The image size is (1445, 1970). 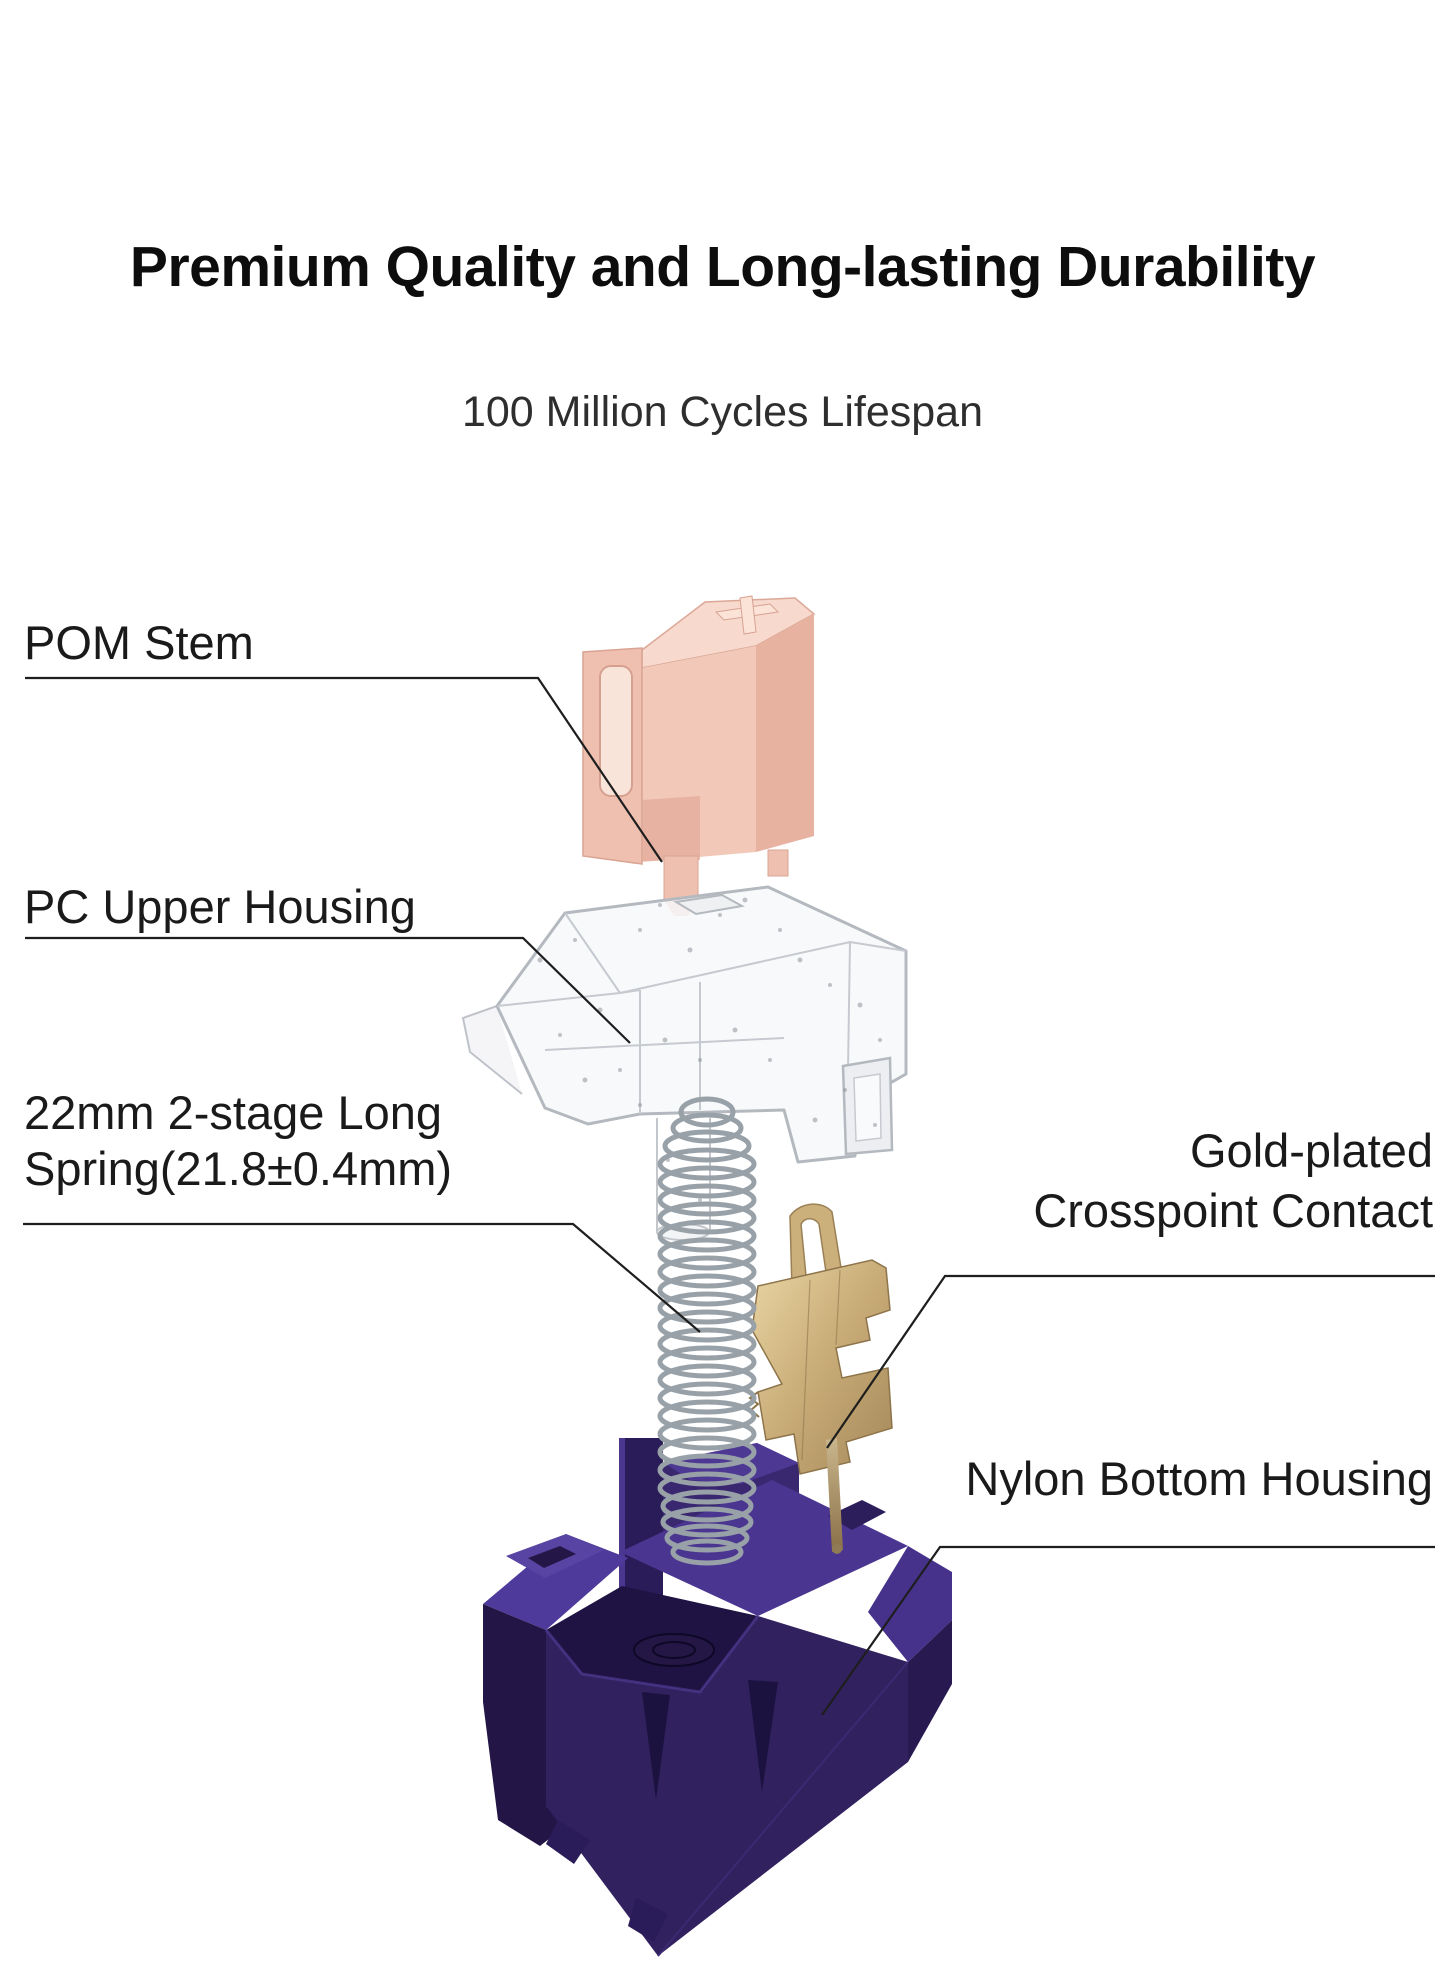 What do you see at coordinates (238, 1168) in the screenshot?
I see `callout-long-spring-line2: Spring(21.8±0.4mm)` at bounding box center [238, 1168].